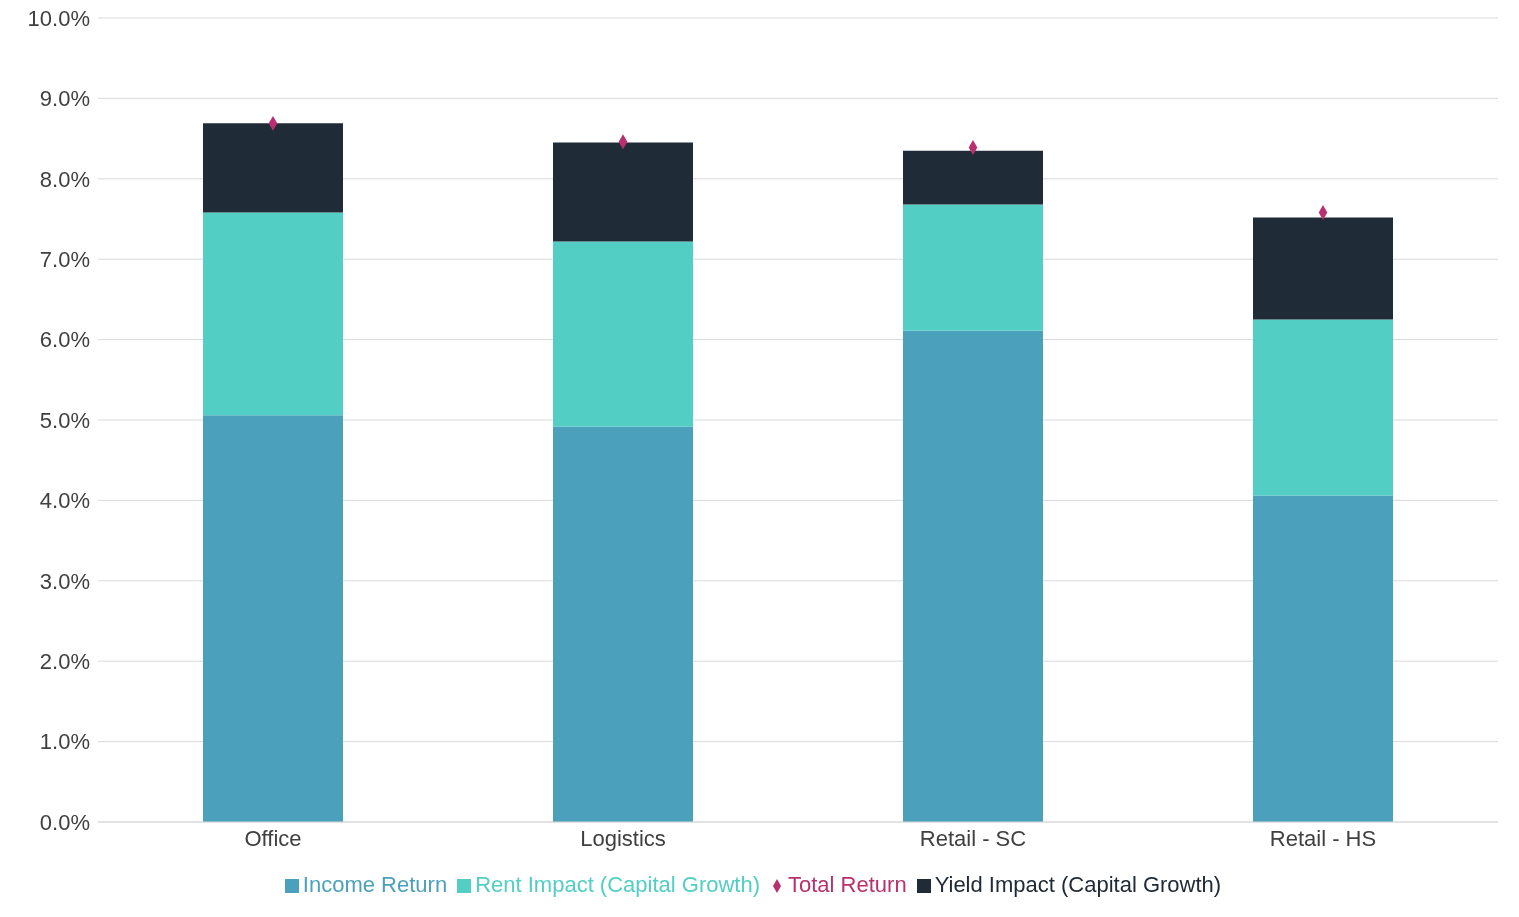 The height and width of the screenshot is (917, 1519). What do you see at coordinates (623, 838) in the screenshot?
I see `x-tick-label: Logistics` at bounding box center [623, 838].